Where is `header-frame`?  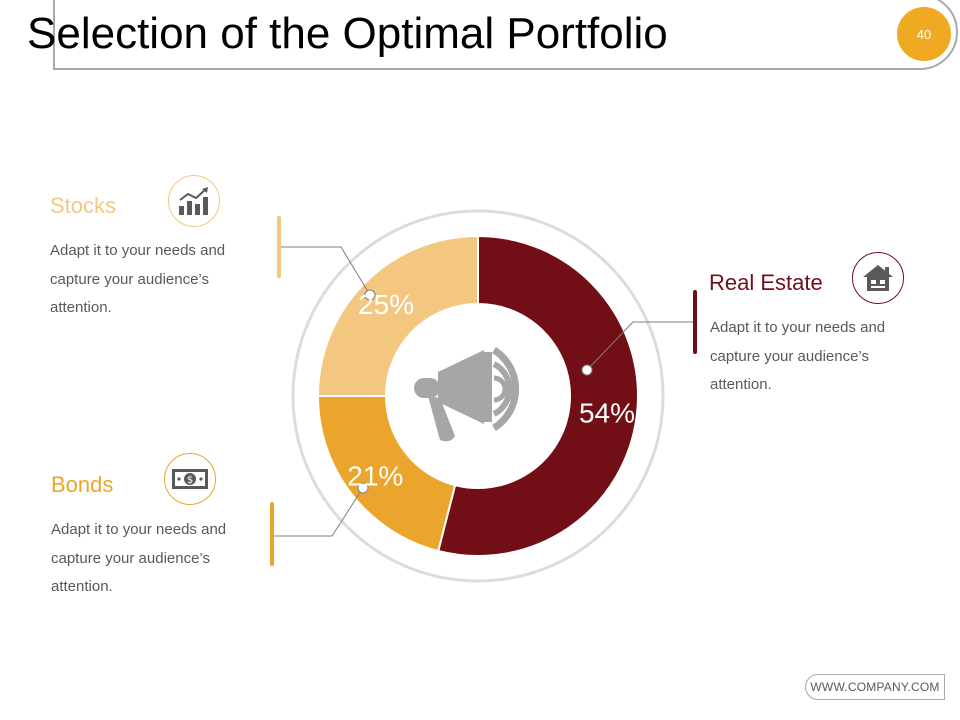
header-frame is located at coordinates (505, 35).